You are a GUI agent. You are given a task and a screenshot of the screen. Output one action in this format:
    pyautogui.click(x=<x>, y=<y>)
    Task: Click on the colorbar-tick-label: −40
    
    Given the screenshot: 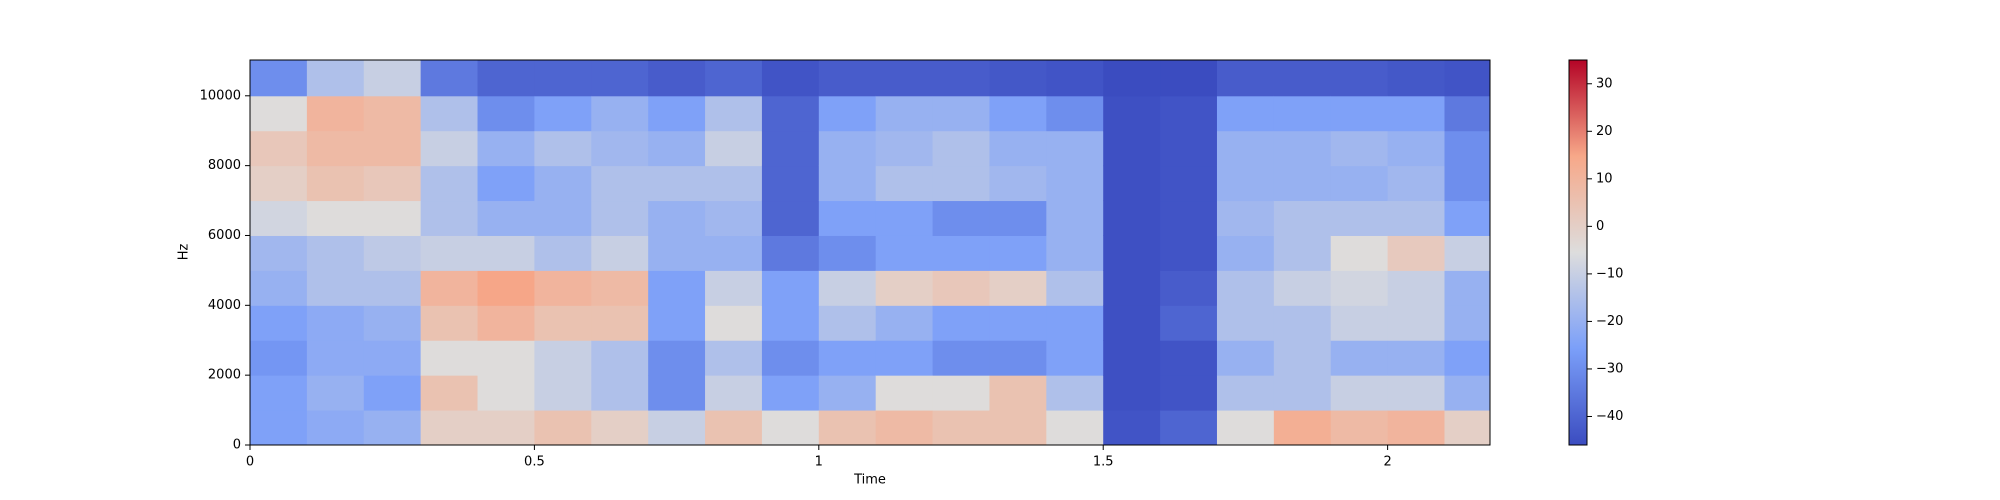 What is the action you would take?
    pyautogui.click(x=1609, y=416)
    